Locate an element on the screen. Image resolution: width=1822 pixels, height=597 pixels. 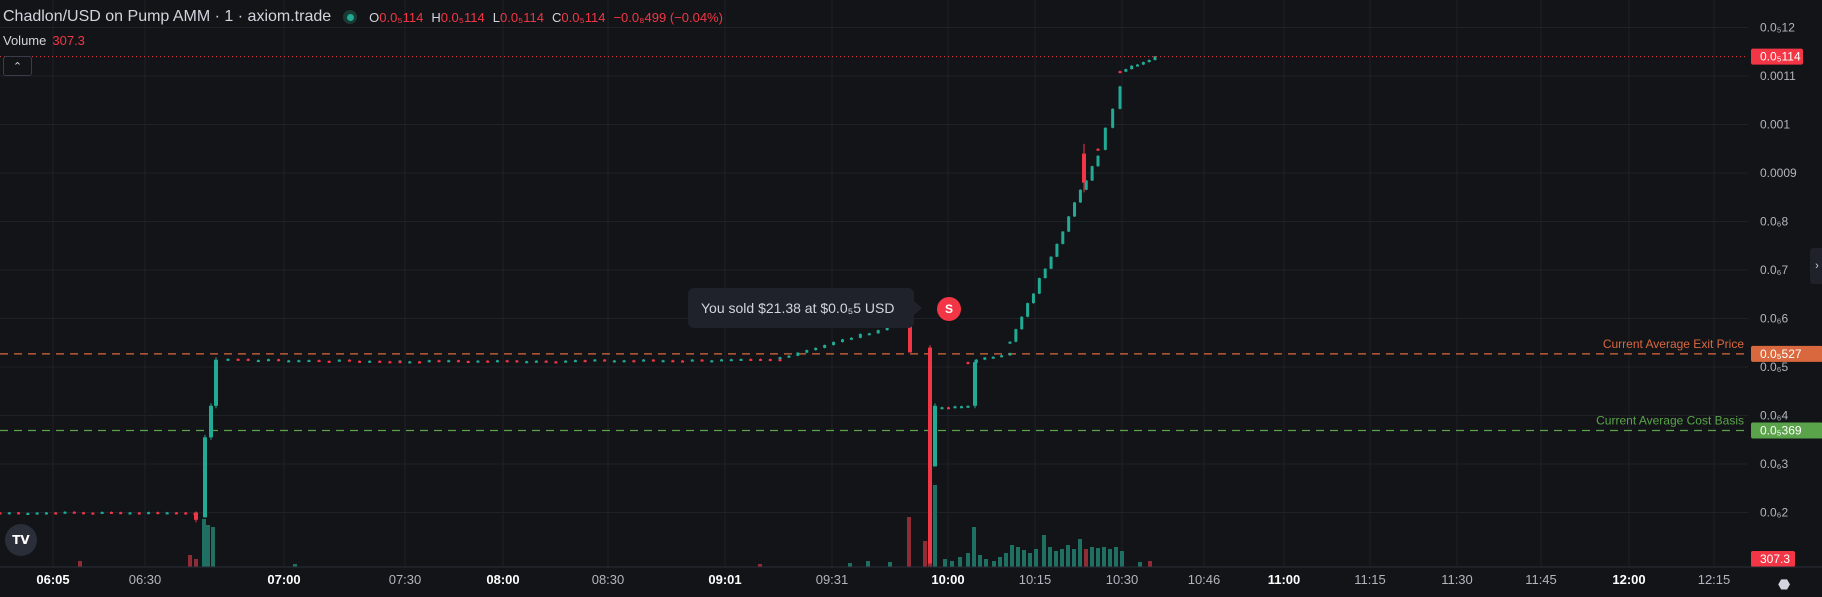
volume-legend: Volume 307.3 is located at coordinates (44, 40).